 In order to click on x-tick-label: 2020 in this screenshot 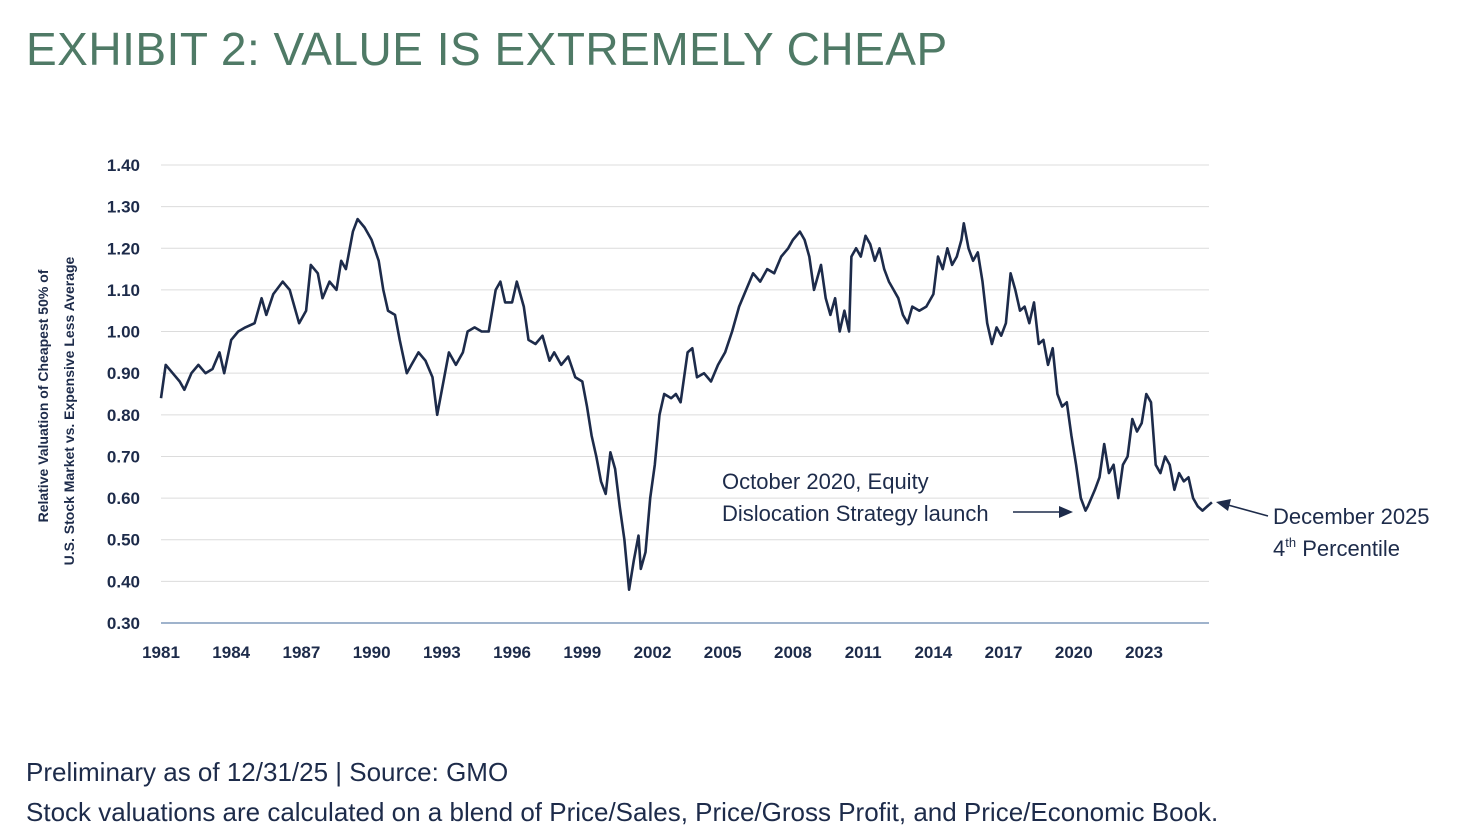, I will do `click(1074, 652)`.